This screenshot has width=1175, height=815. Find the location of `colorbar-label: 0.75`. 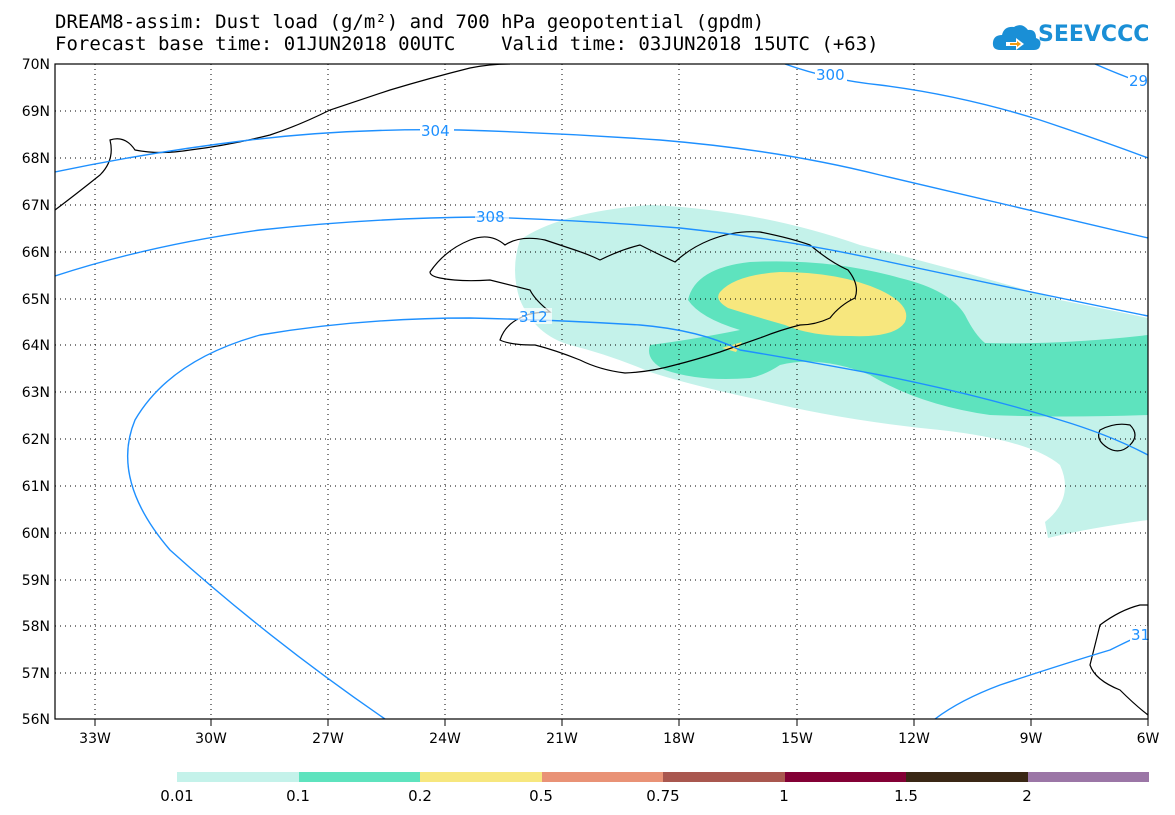

colorbar-label: 0.75 is located at coordinates (663, 796).